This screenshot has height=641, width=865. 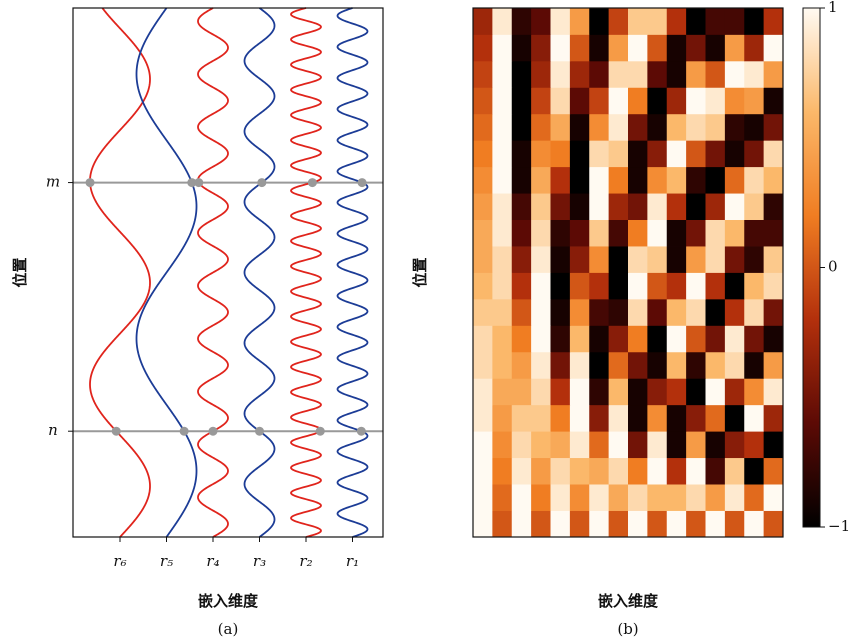 What do you see at coordinates (839, 526) in the screenshot?
I see `colorbar-tick-label: −1` at bounding box center [839, 526].